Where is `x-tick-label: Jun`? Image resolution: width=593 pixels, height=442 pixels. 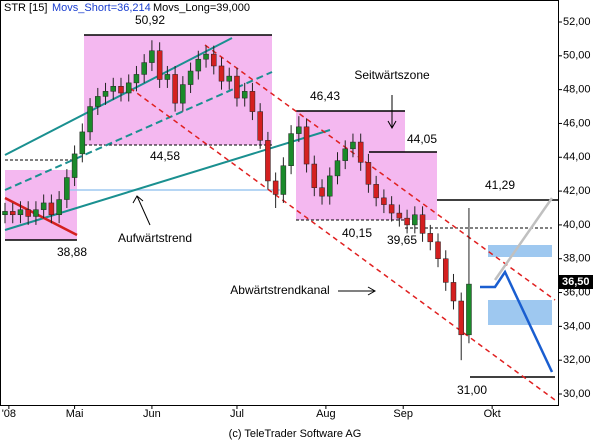 x-tick-label: Jun is located at coordinates (152, 414).